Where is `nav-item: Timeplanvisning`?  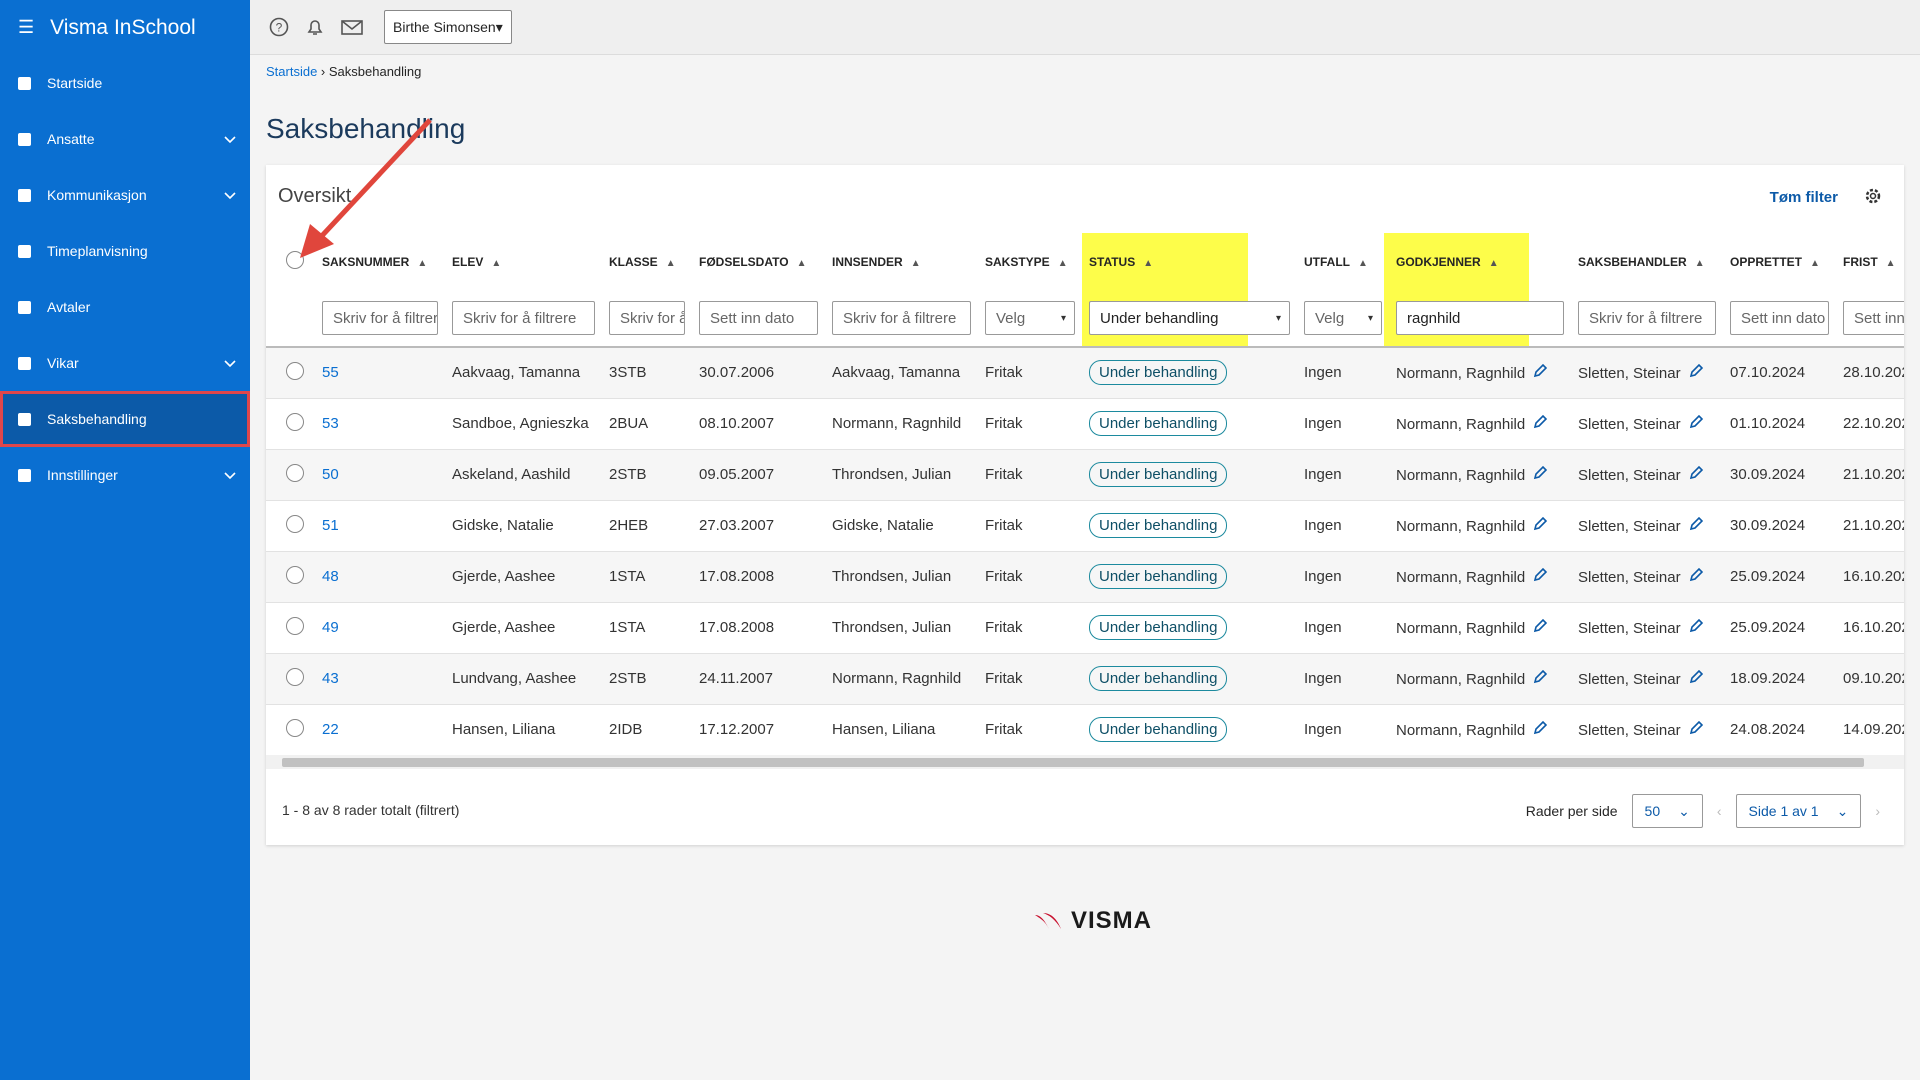
nav-item: Timeplanvisning is located at coordinates (125, 251).